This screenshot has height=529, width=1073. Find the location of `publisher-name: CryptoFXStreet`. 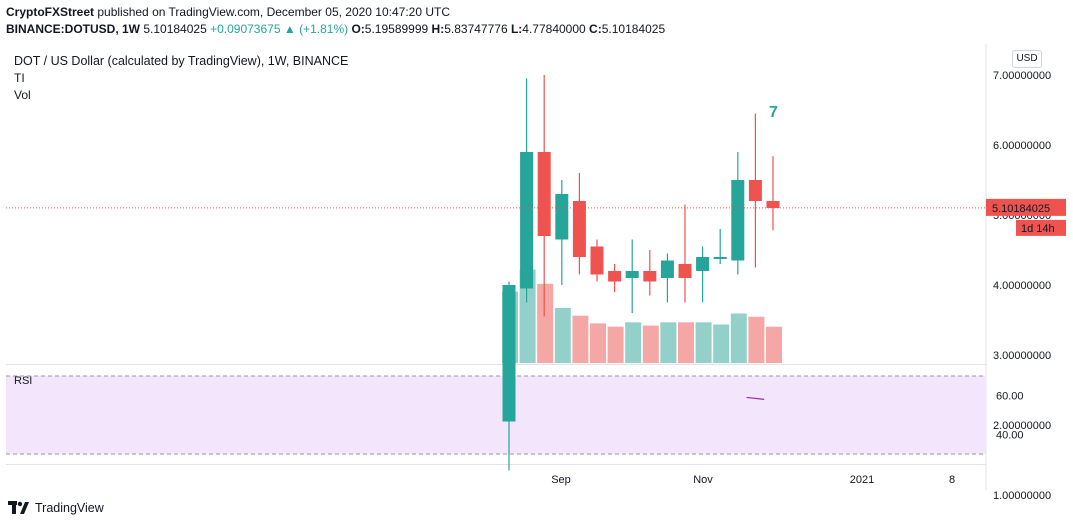

publisher-name: CryptoFXStreet is located at coordinates (50, 12).